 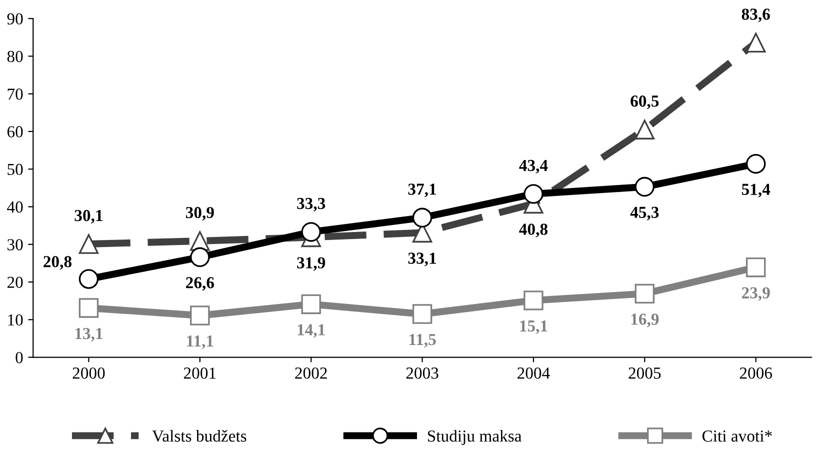 What do you see at coordinates (422, 341) in the screenshot?
I see `data-label: 11,5` at bounding box center [422, 341].